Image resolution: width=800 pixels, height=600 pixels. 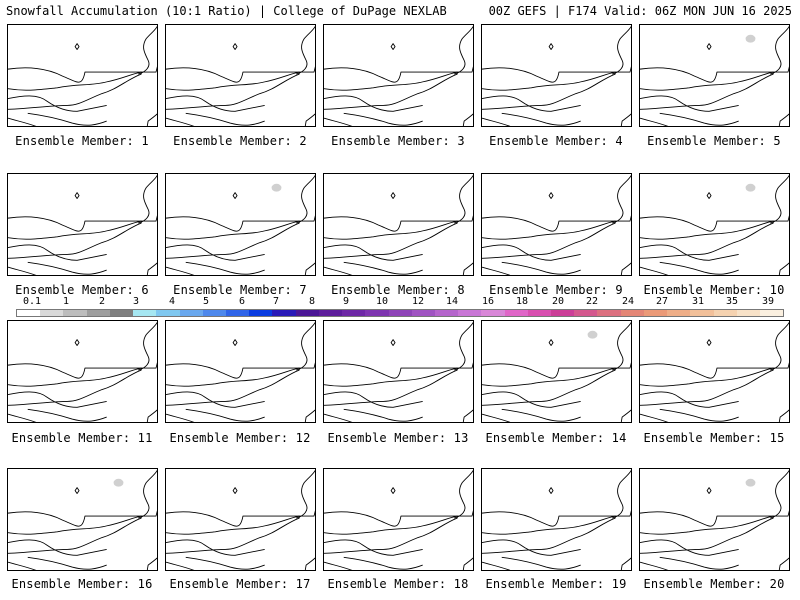 I want to click on colorbar-tick-label: 0.1, so click(x=32, y=301).